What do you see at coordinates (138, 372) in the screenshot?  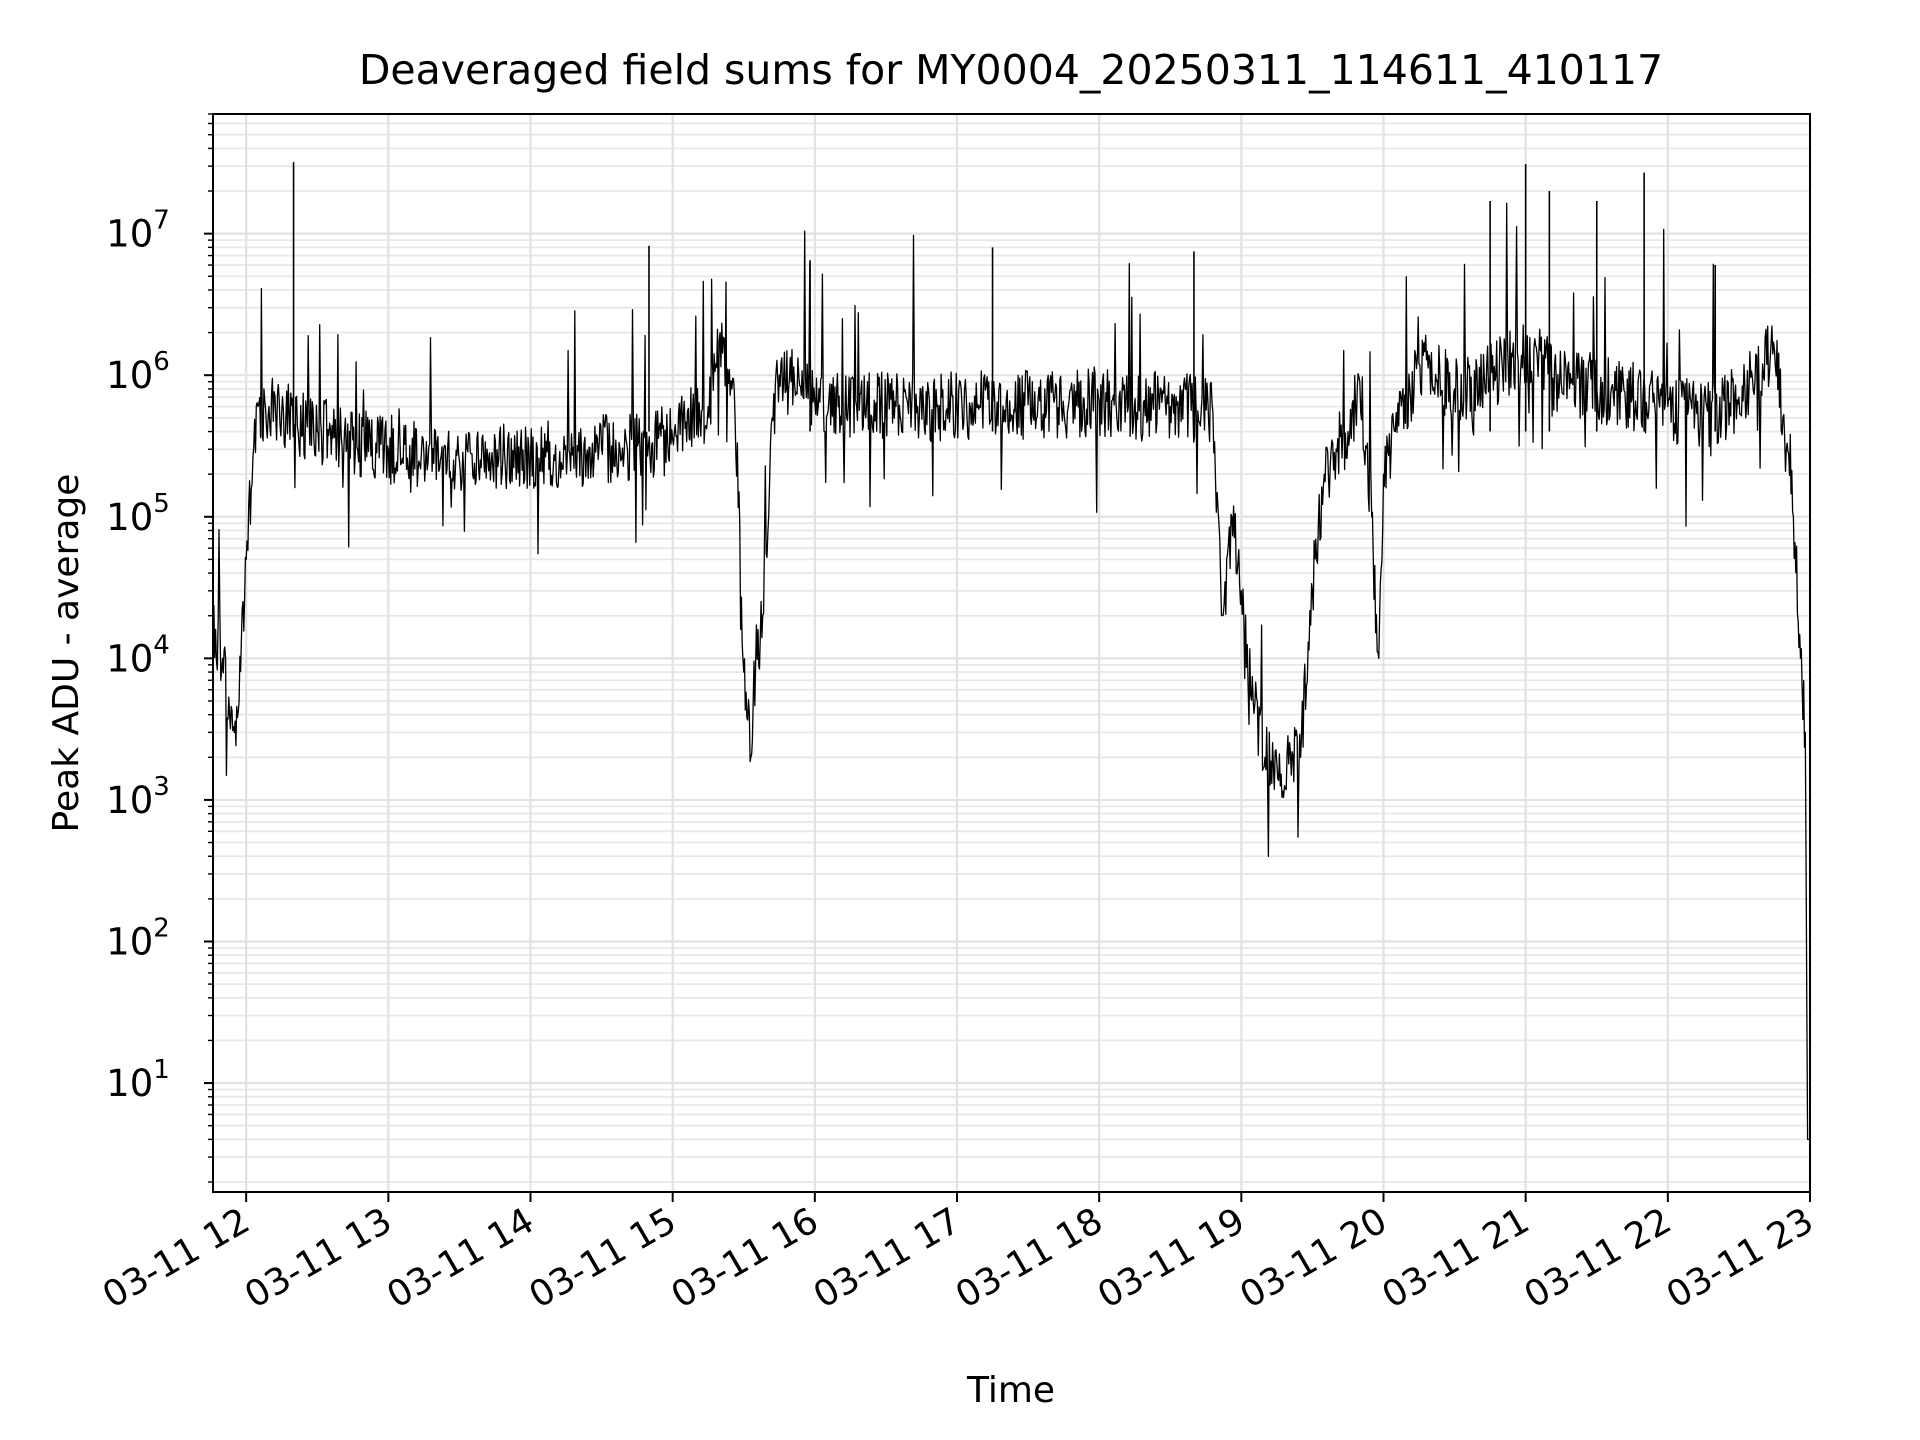 I see `y-tick-label: 10⁶` at bounding box center [138, 372].